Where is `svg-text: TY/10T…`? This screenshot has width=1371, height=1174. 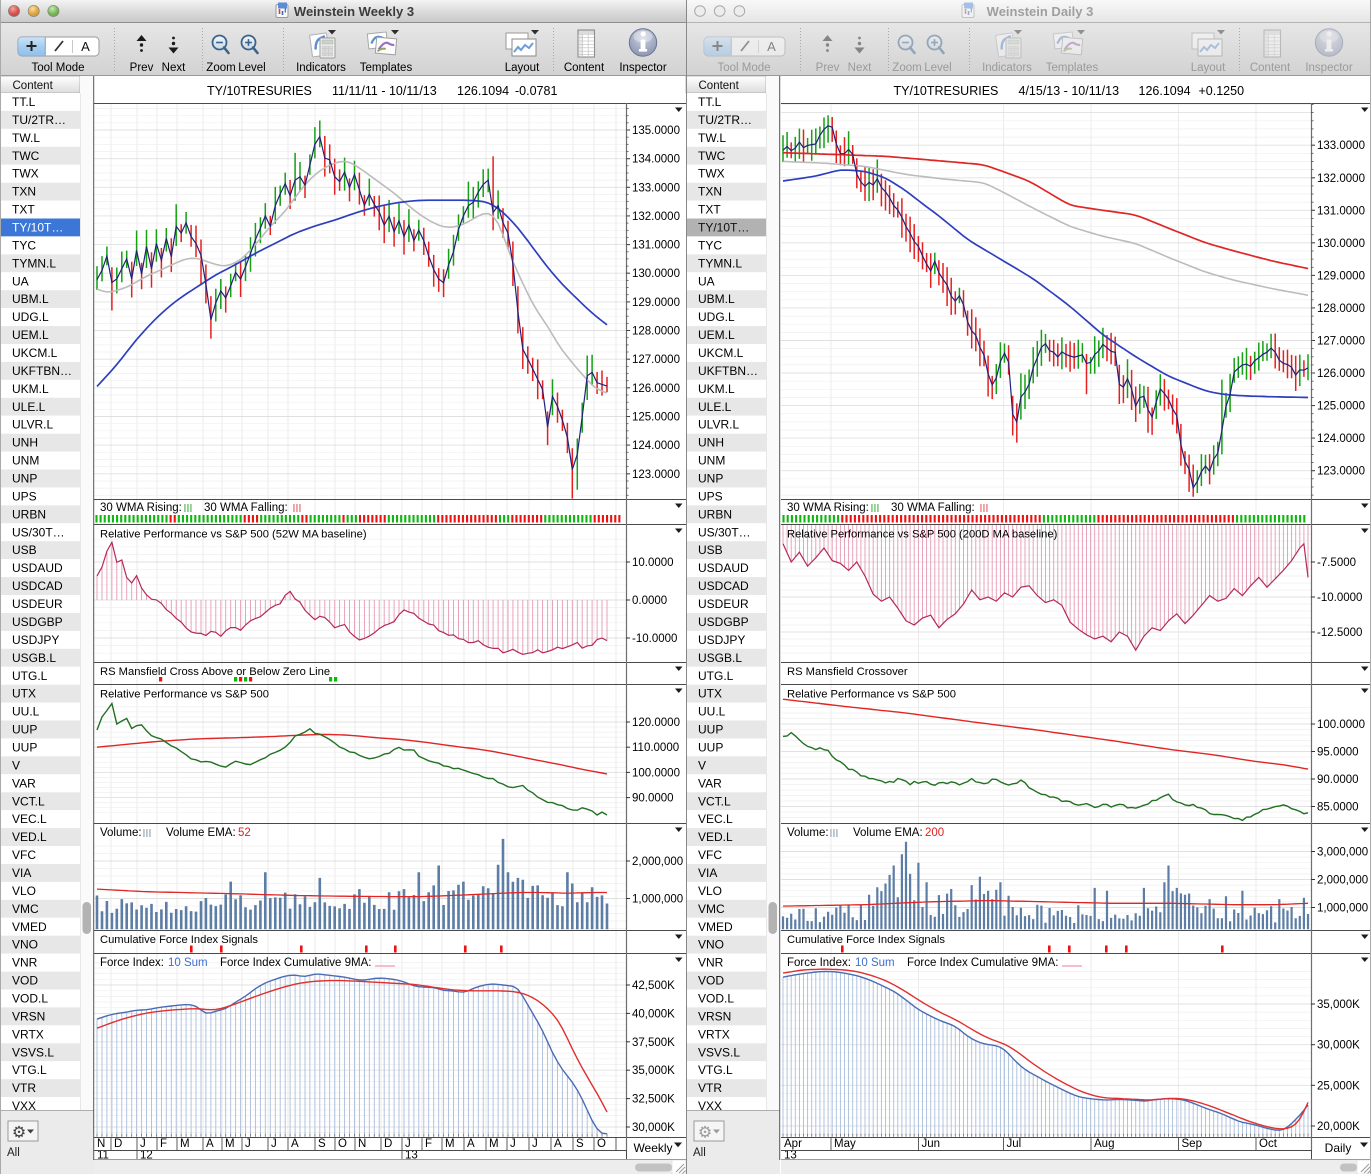
svg-text: TY/10T… is located at coordinates (37, 228).